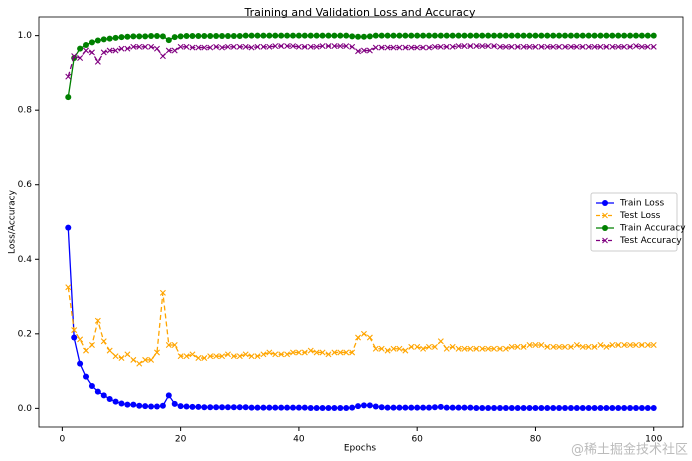 The image size is (692, 461). I want to click on legend-marker, so click(605, 203).